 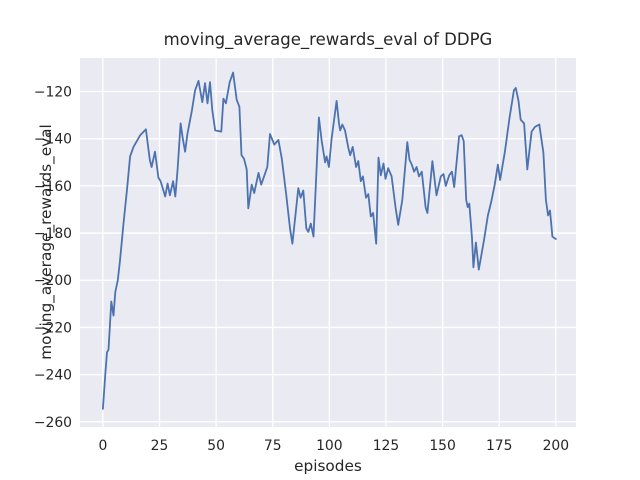 What do you see at coordinates (273, 446) in the screenshot?
I see `x-tick-label: 75` at bounding box center [273, 446].